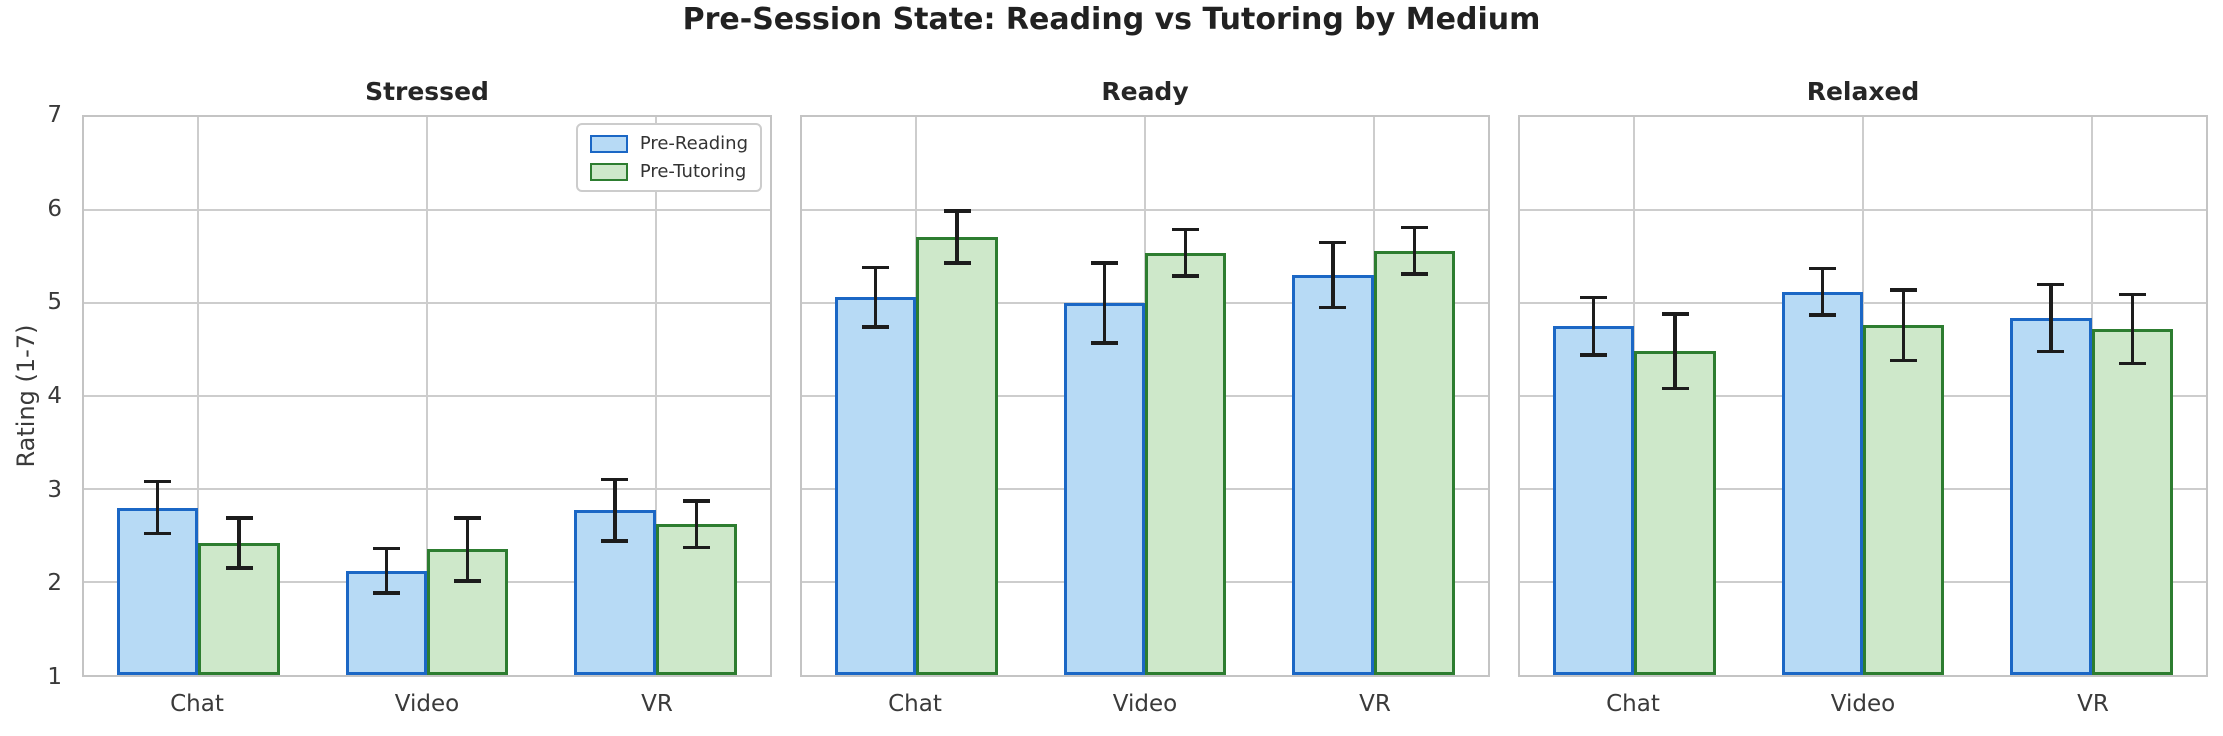 Image resolution: width=2223 pixels, height=736 pixels. What do you see at coordinates (54, 677) in the screenshot?
I see `y-tick-label: 1` at bounding box center [54, 677].